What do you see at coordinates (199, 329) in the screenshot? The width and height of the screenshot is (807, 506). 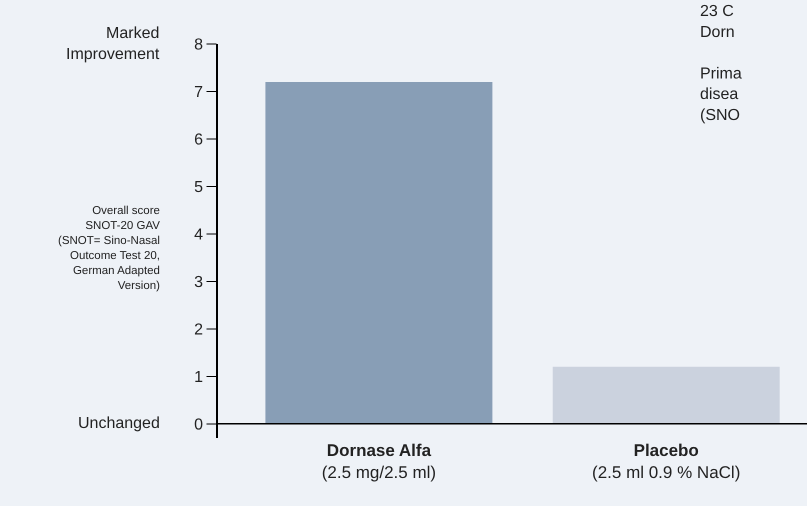 I see `y-tick-label: 2` at bounding box center [199, 329].